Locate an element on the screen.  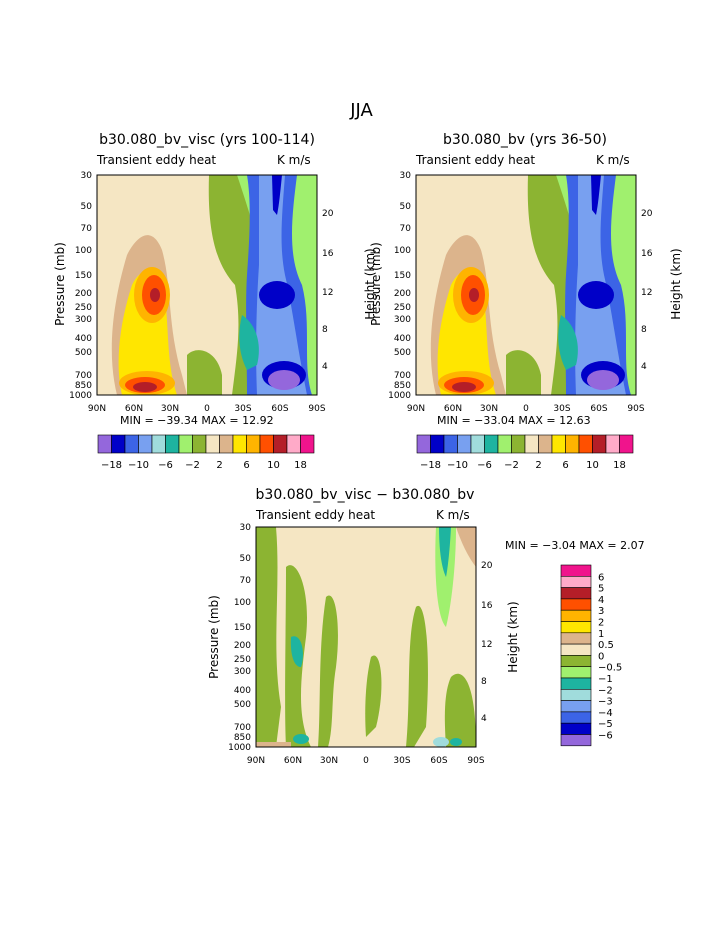
colorbar-label: 6 is located at coordinates (565, 465).